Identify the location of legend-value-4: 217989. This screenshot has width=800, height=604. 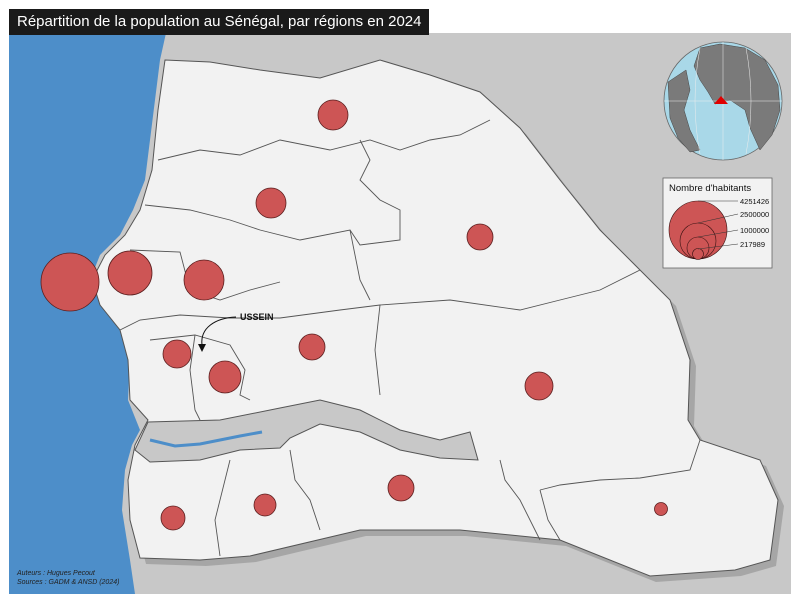
(752, 244).